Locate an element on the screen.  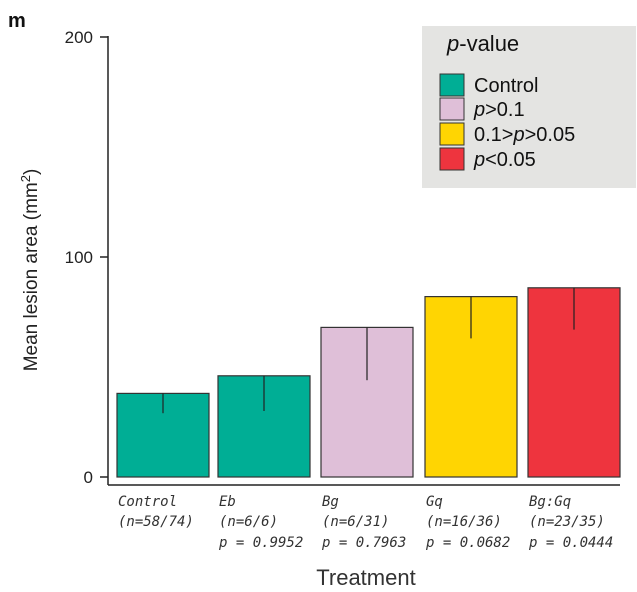
category-n: (n=6/31) is located at coordinates (355, 522).